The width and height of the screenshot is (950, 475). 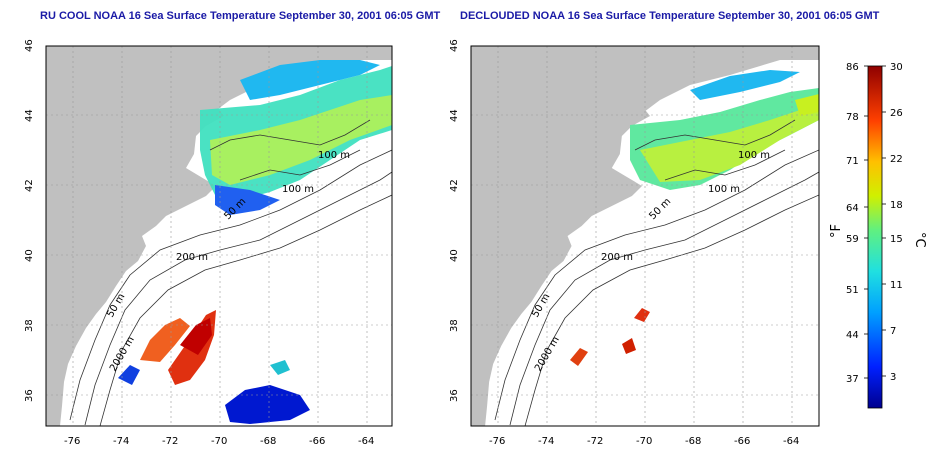 What do you see at coordinates (896, 159) in the screenshot?
I see `celsius-tick: 22` at bounding box center [896, 159].